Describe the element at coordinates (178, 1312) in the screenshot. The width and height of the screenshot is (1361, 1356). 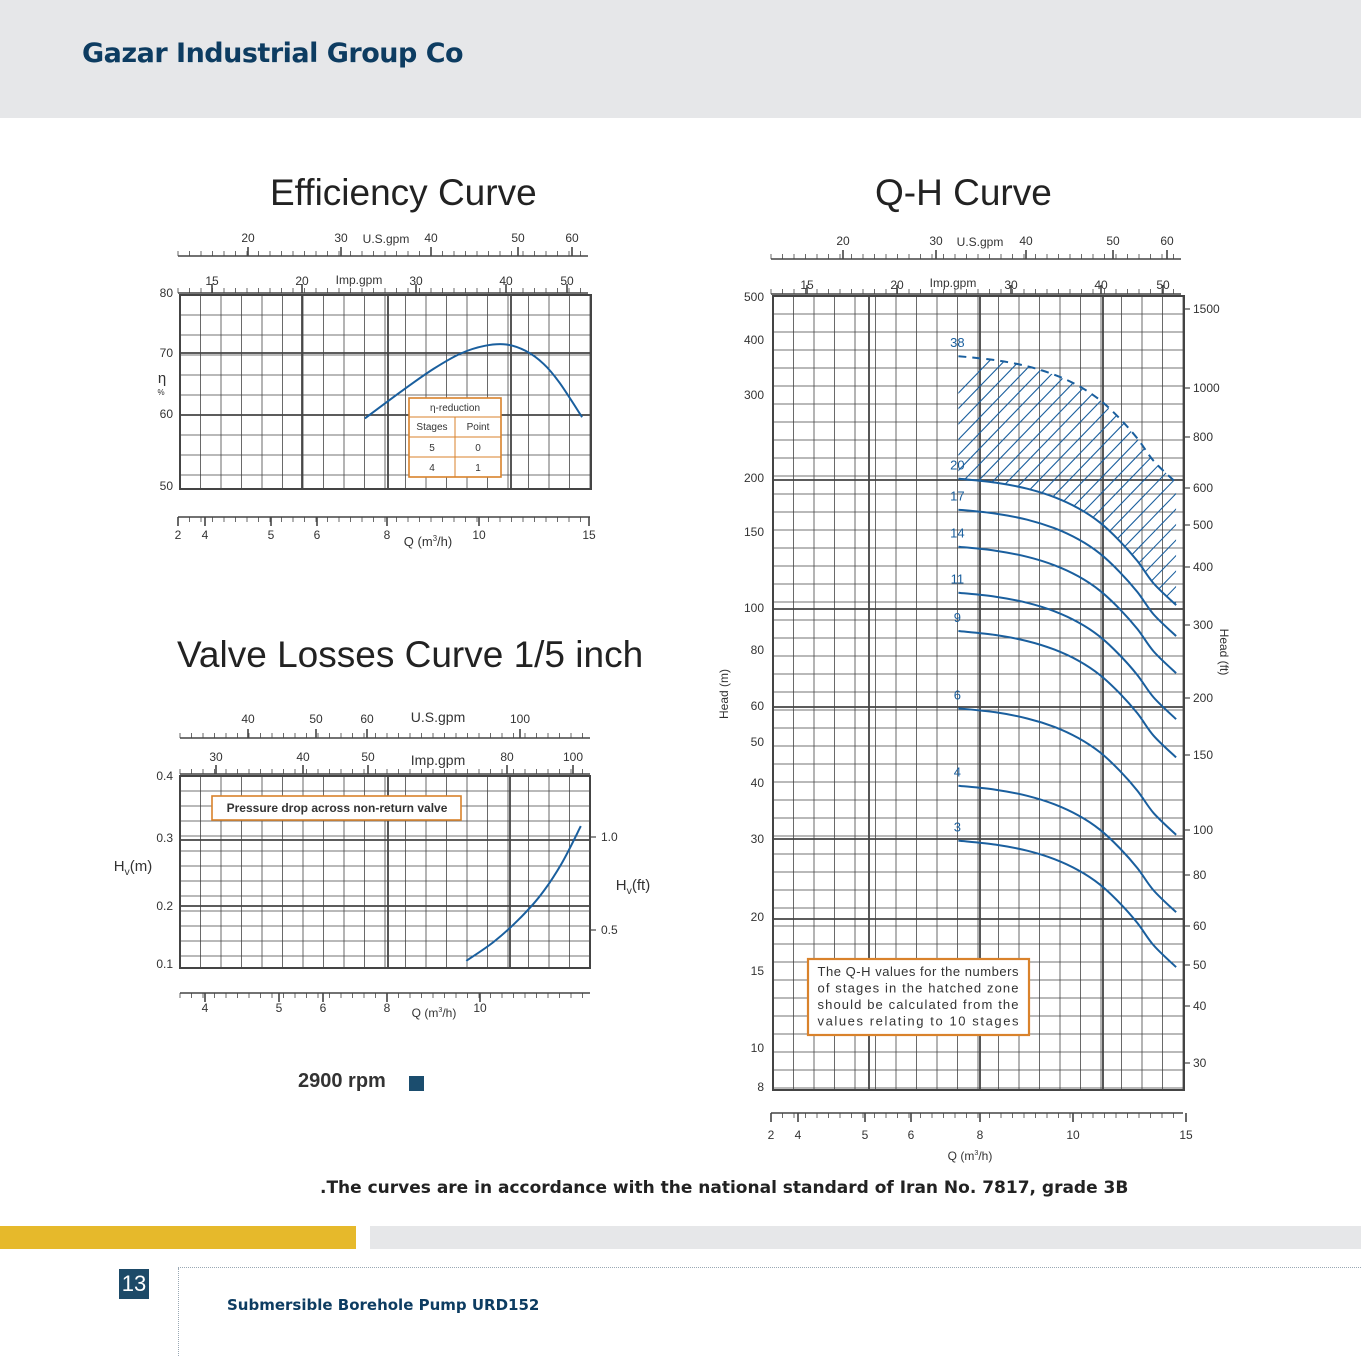
I see `footer-divider-vertical` at that location.